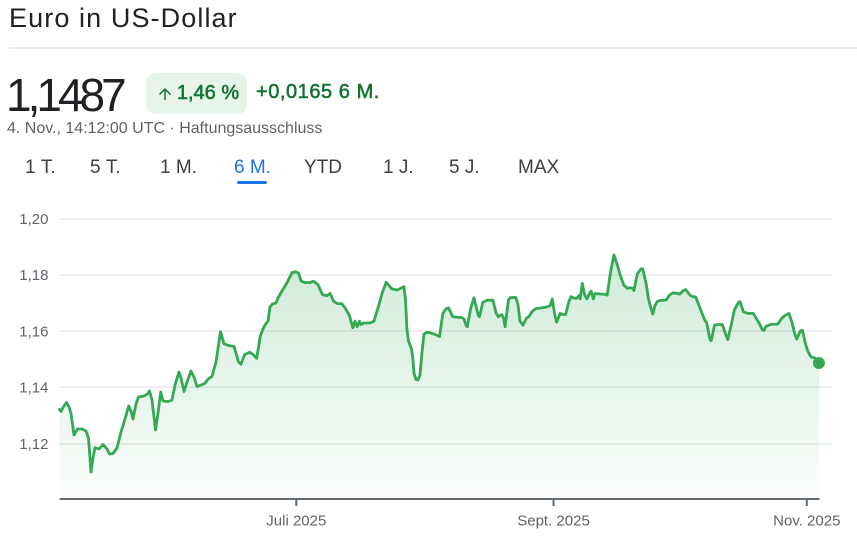 The image size is (857, 539). I want to click on svg-text: 1,12, so click(33, 444).